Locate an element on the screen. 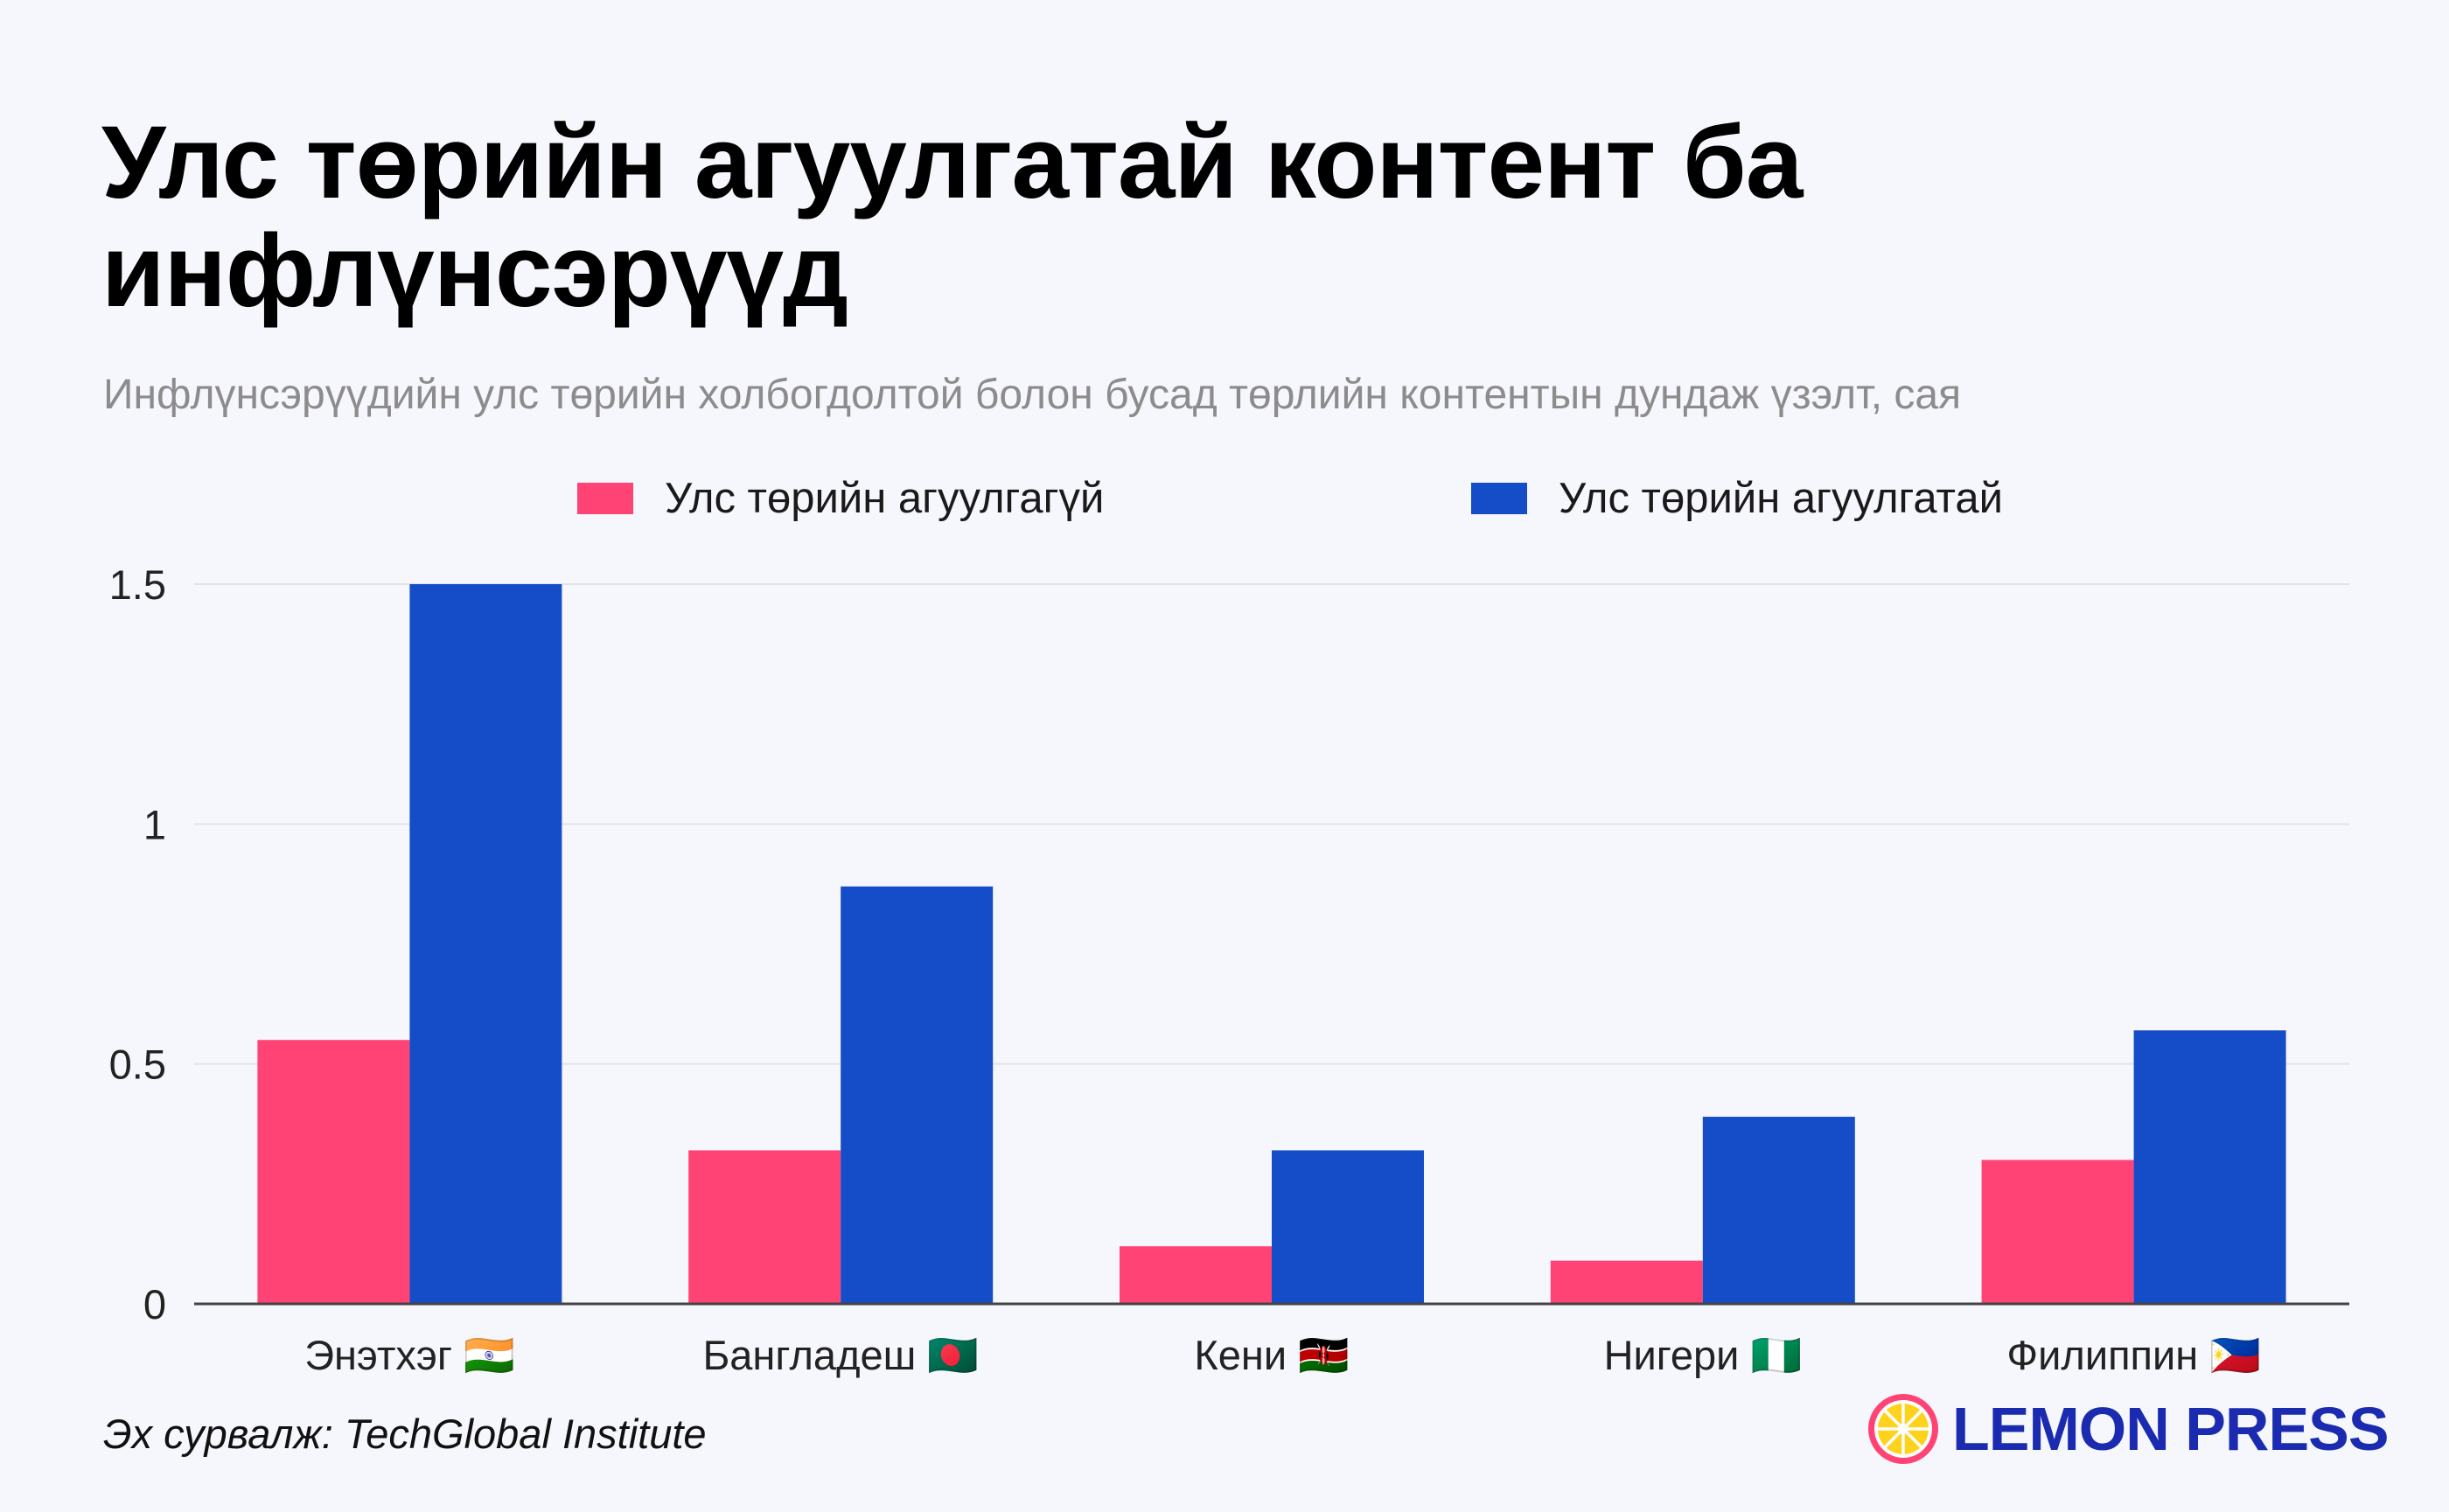 This screenshot has height=1512, width=2449. x-tick-label: Энэтхэг 🇮🇳 is located at coordinates (409, 1355).